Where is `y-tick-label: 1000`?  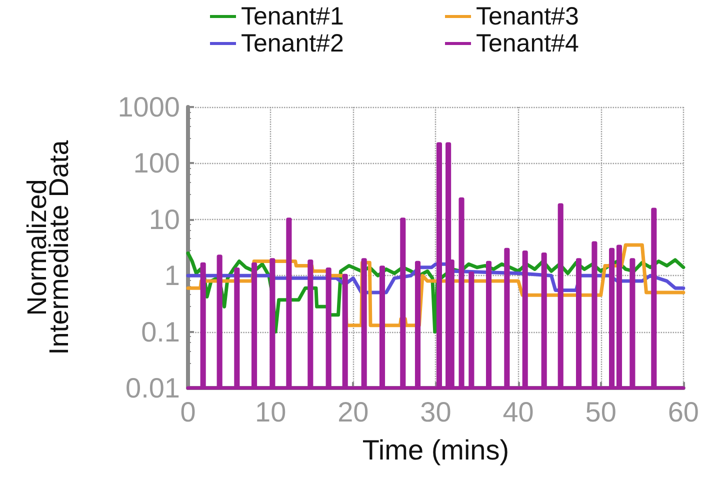
y-tick-label: 1000 is located at coordinates (149, 107).